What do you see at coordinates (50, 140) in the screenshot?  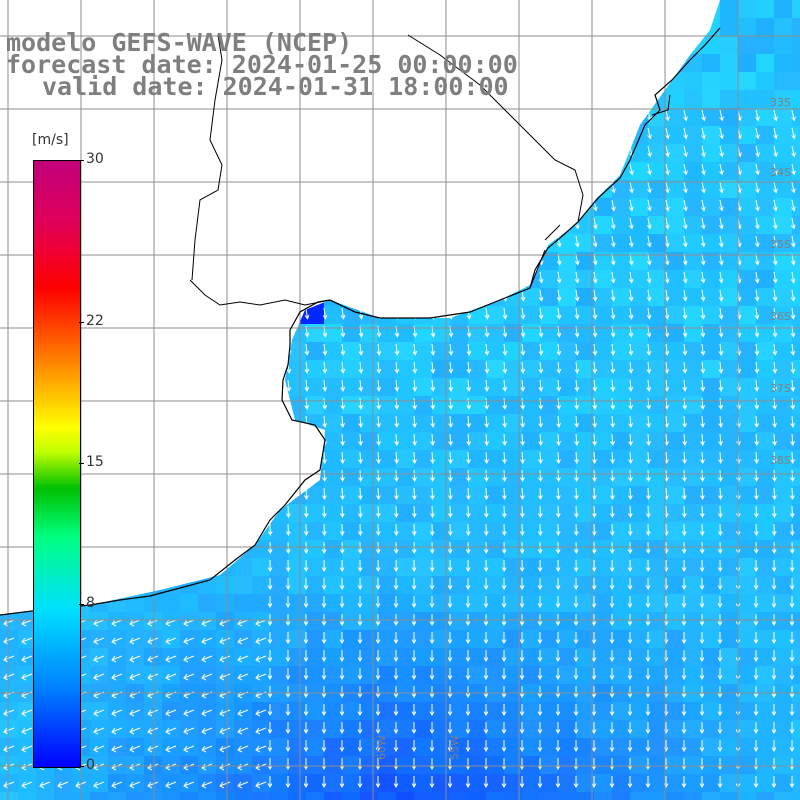 I see `colorbar-unit: [m/s]` at bounding box center [50, 140].